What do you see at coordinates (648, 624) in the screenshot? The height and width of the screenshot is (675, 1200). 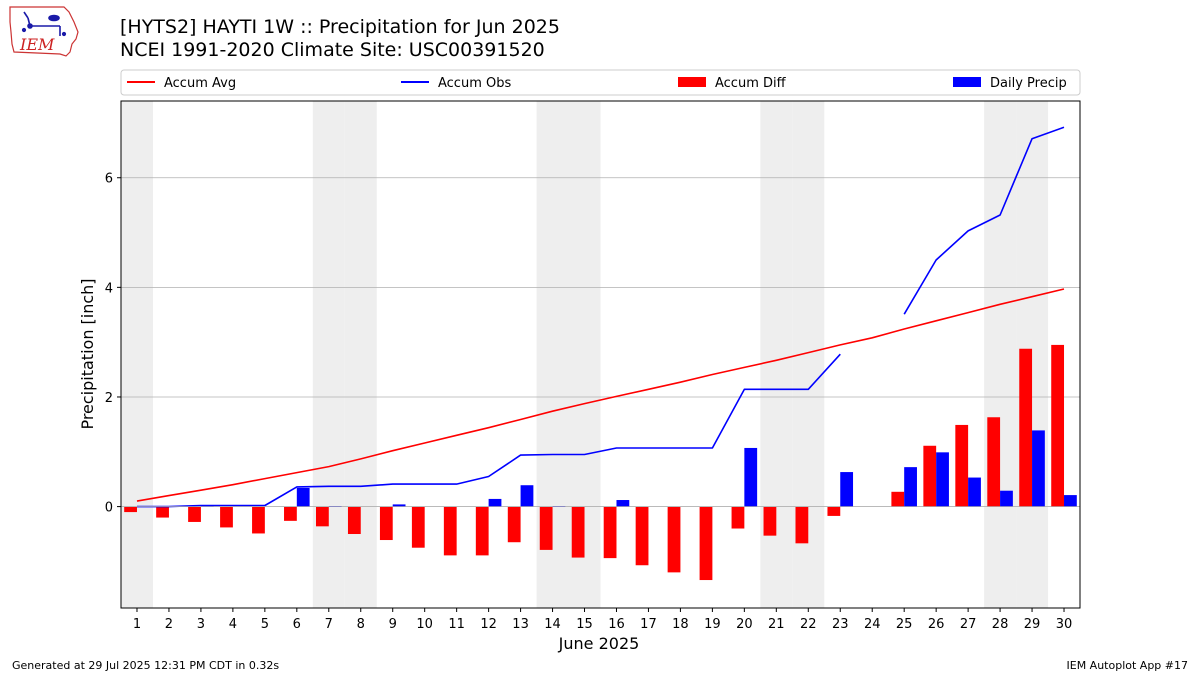 I see `x-tick-label: 17` at bounding box center [648, 624].